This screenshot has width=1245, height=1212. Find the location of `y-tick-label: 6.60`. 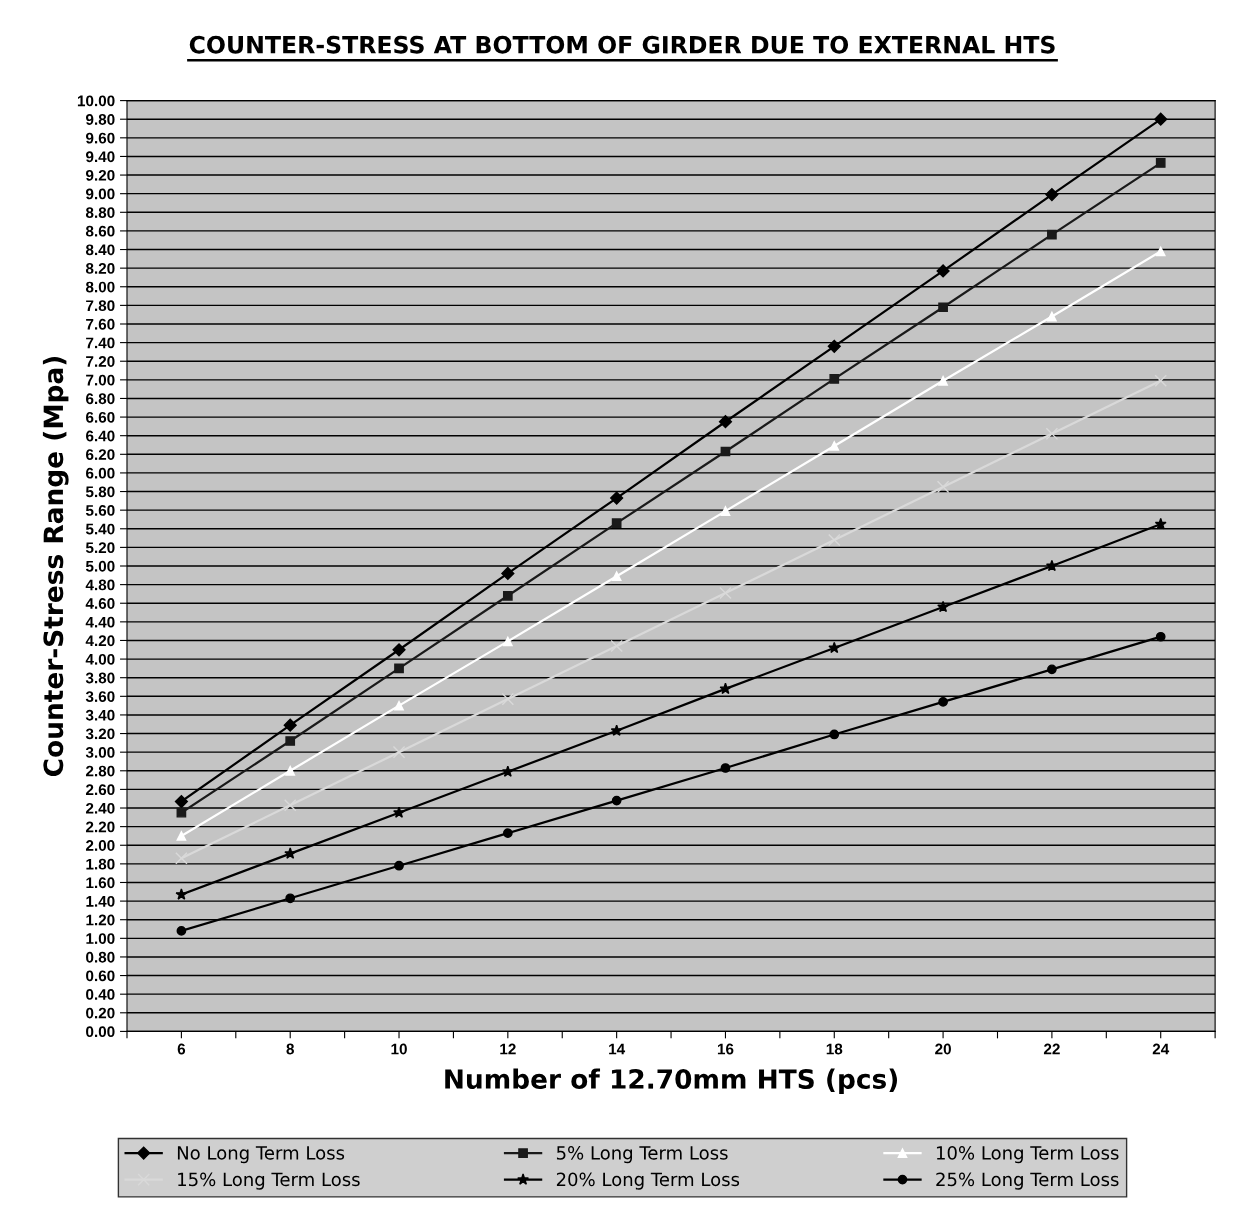

y-tick-label: 6.60 is located at coordinates (100, 417).